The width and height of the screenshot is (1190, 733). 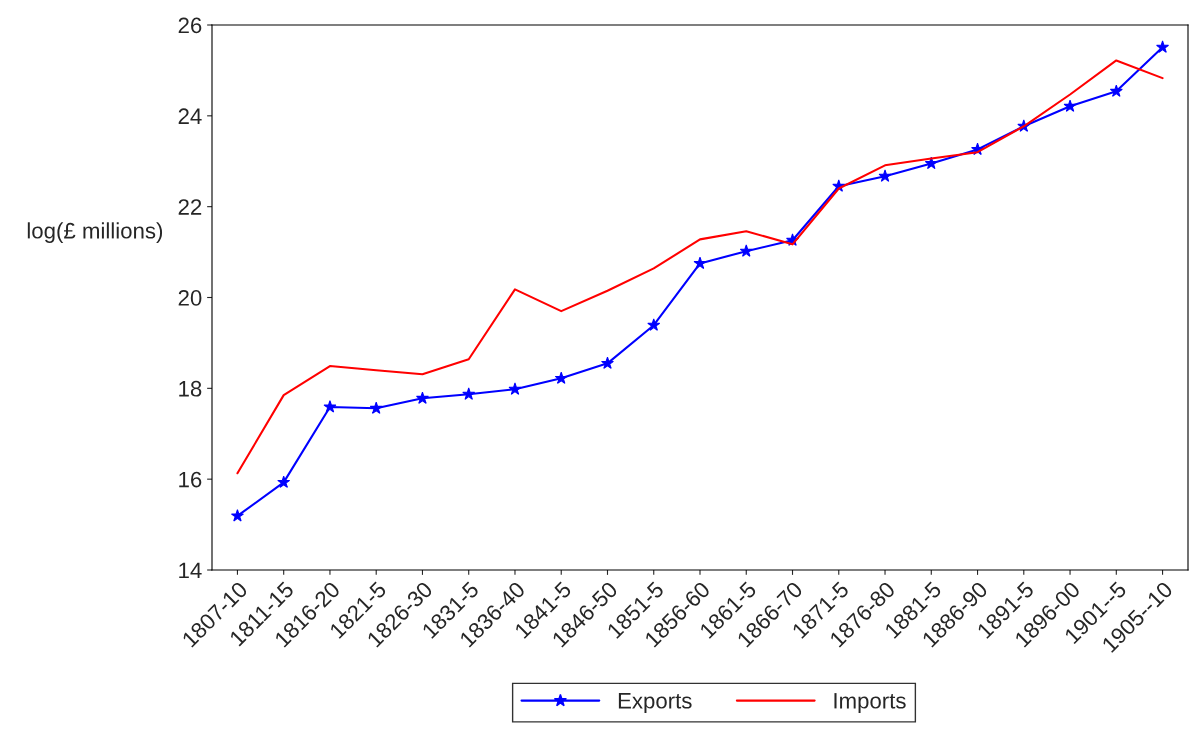 I want to click on y-tick-label: 26, so click(x=190, y=25).